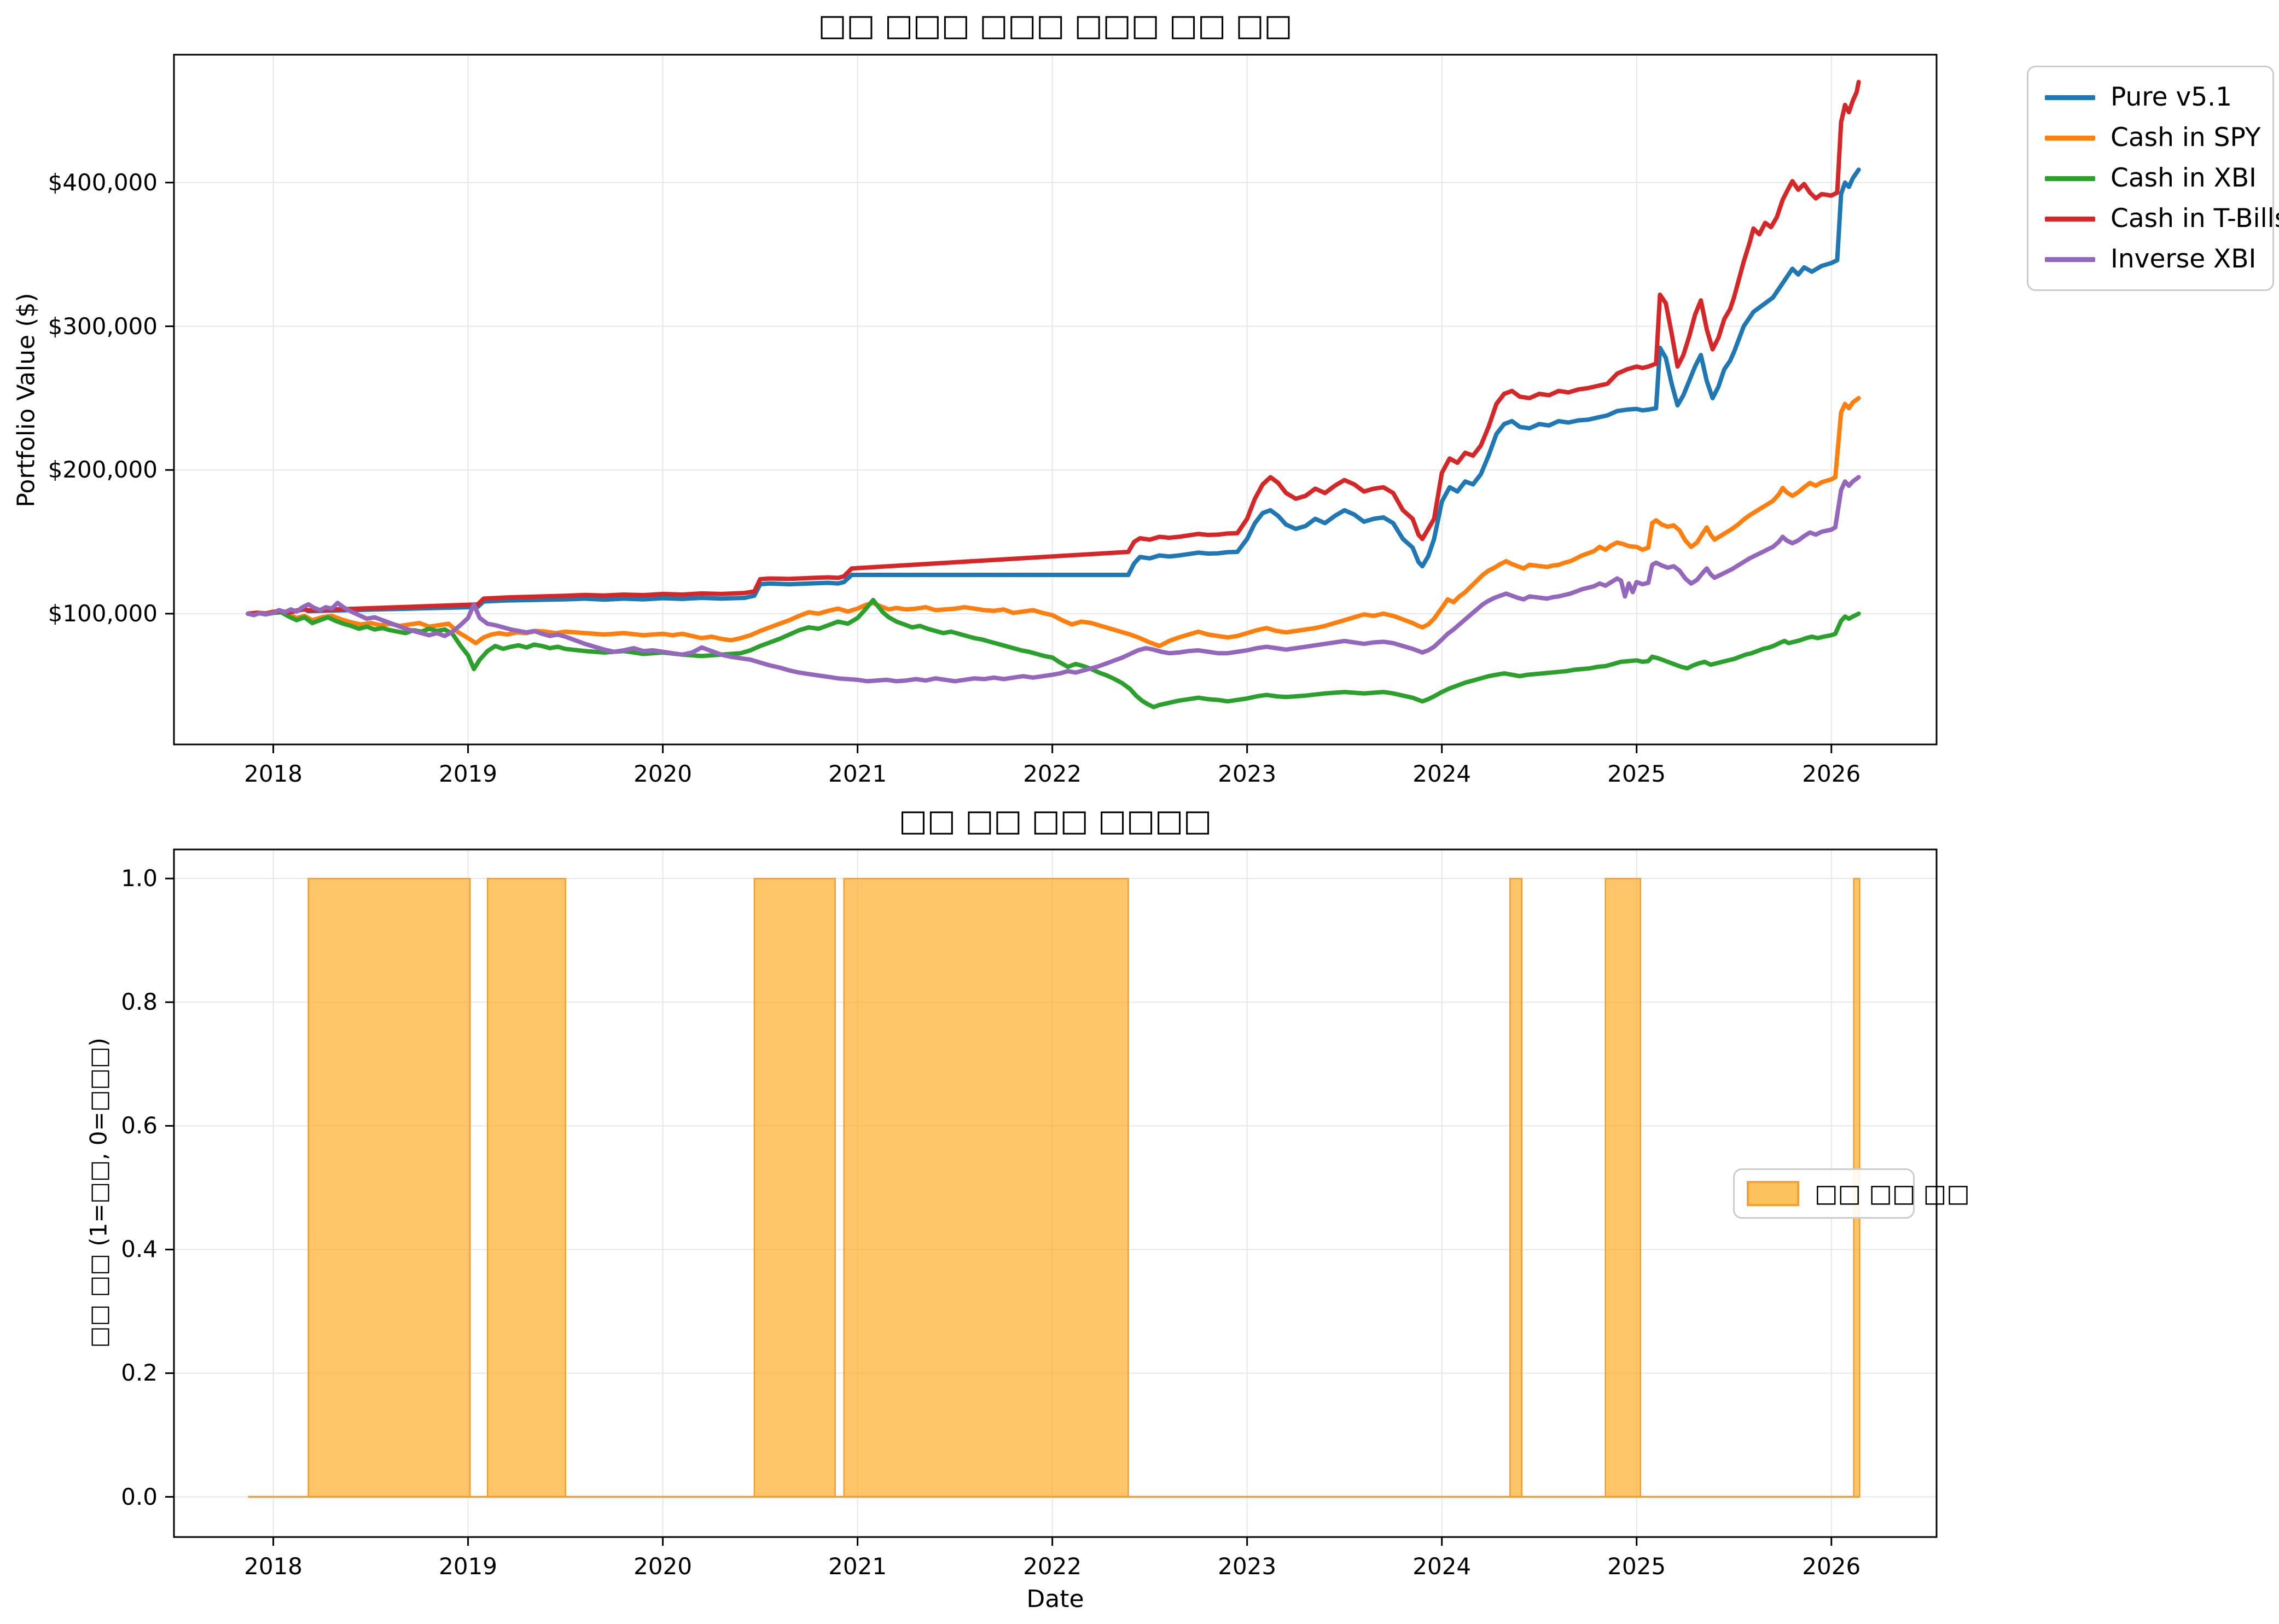 This screenshot has height=1624, width=2279. What do you see at coordinates (1055, 25) in the screenshot?
I see `top-chart-title: □□ □□□ □□□ □□□ □□ □□` at bounding box center [1055, 25].